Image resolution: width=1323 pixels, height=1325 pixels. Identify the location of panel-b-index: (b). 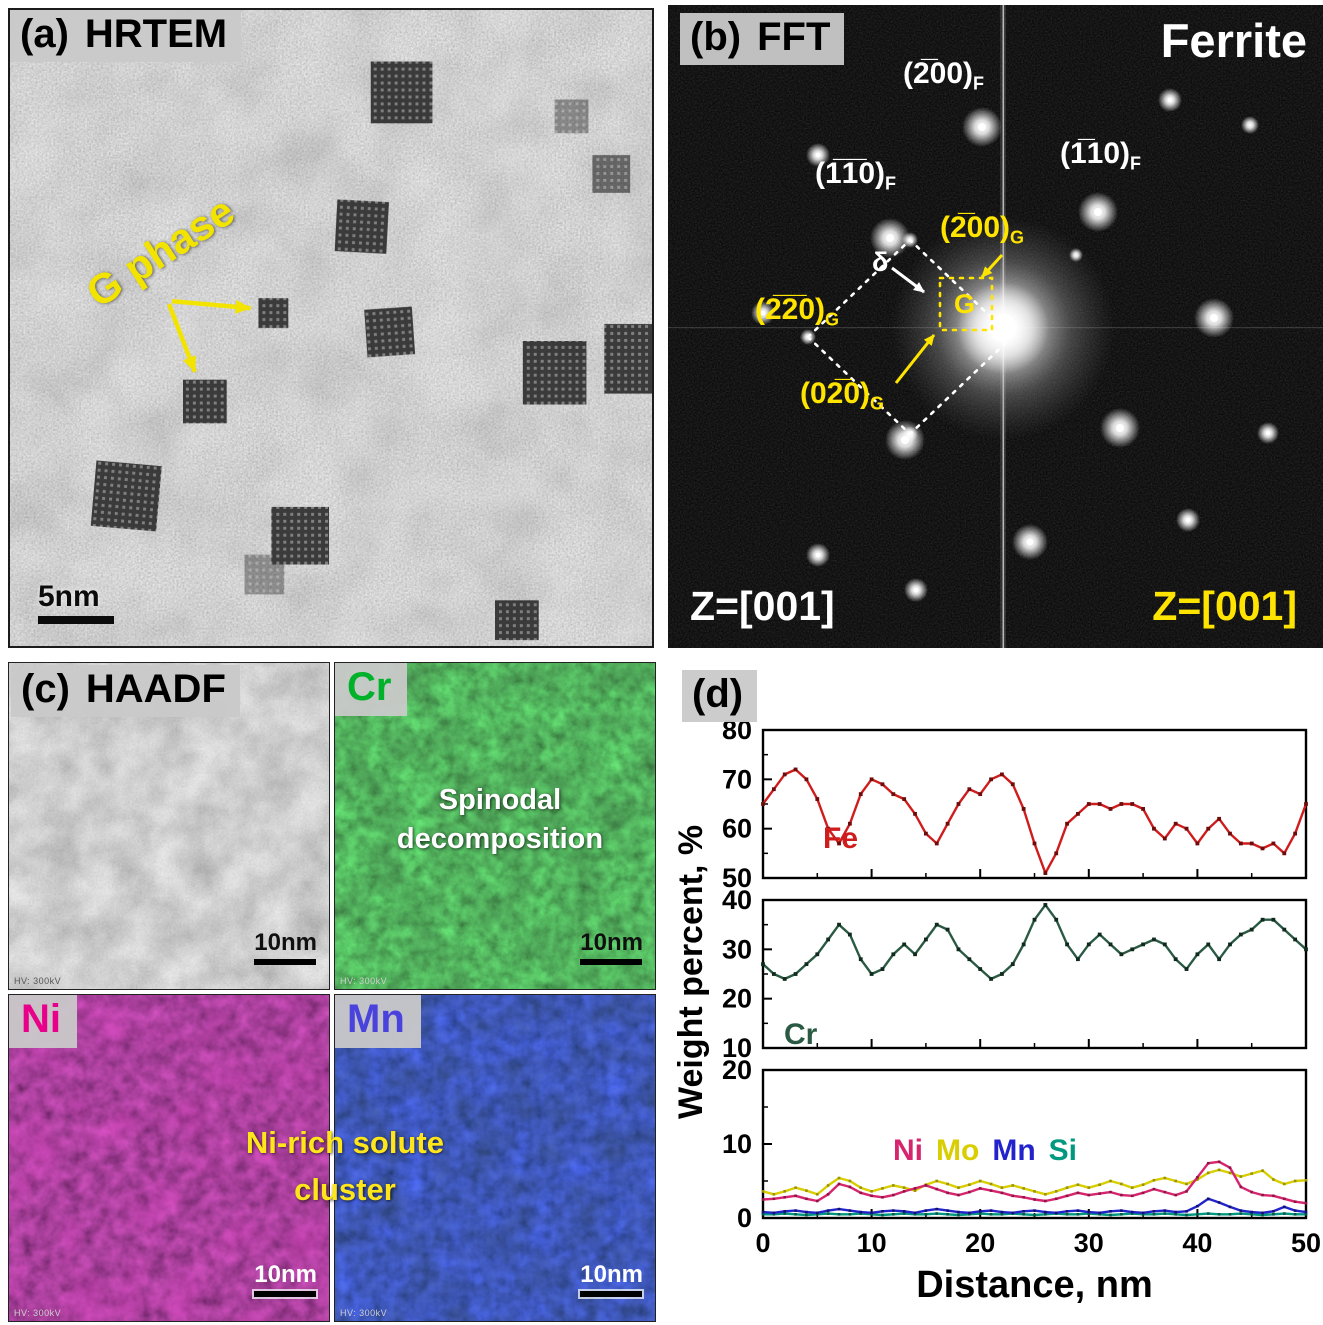
(716, 37).